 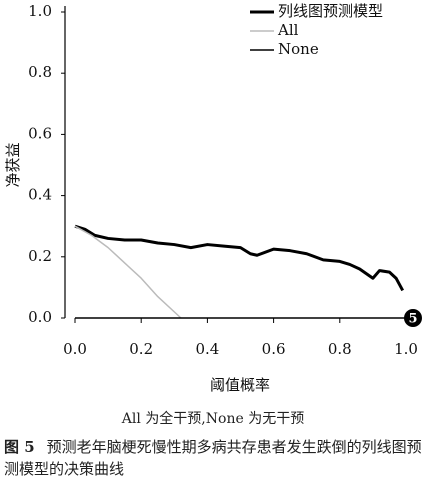 What do you see at coordinates (13, 164) in the screenshot?
I see `y-axis-label: 净获益` at bounding box center [13, 164].